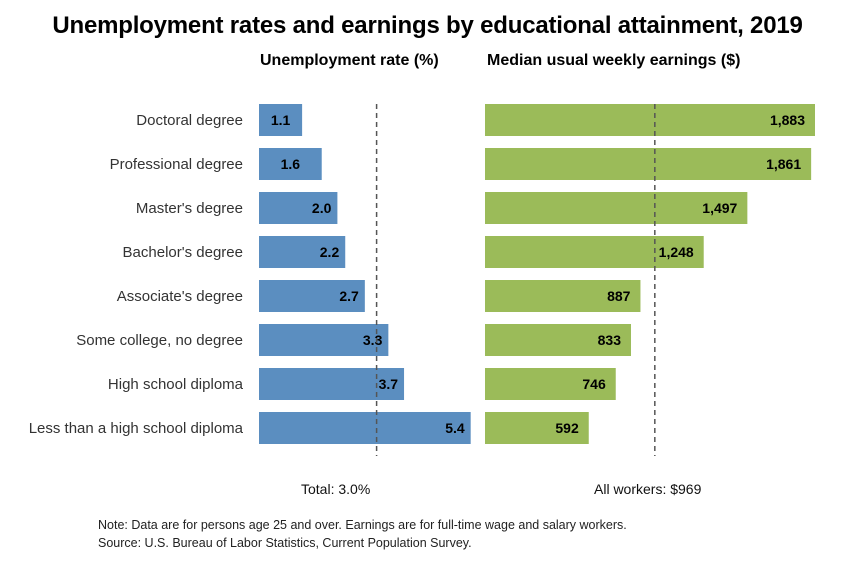  I want to click on earnings-value-label: 1,248, so click(676, 252).